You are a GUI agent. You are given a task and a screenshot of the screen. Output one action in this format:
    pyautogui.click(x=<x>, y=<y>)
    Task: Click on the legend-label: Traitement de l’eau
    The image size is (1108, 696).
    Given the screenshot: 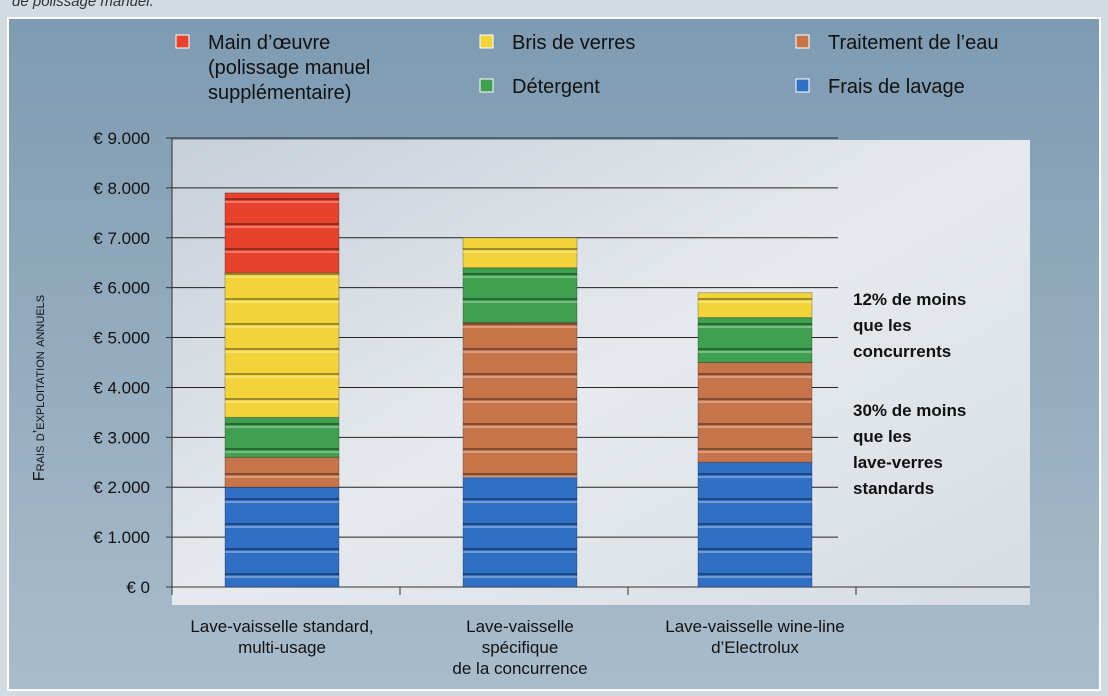 What is the action you would take?
    pyautogui.click(x=913, y=43)
    